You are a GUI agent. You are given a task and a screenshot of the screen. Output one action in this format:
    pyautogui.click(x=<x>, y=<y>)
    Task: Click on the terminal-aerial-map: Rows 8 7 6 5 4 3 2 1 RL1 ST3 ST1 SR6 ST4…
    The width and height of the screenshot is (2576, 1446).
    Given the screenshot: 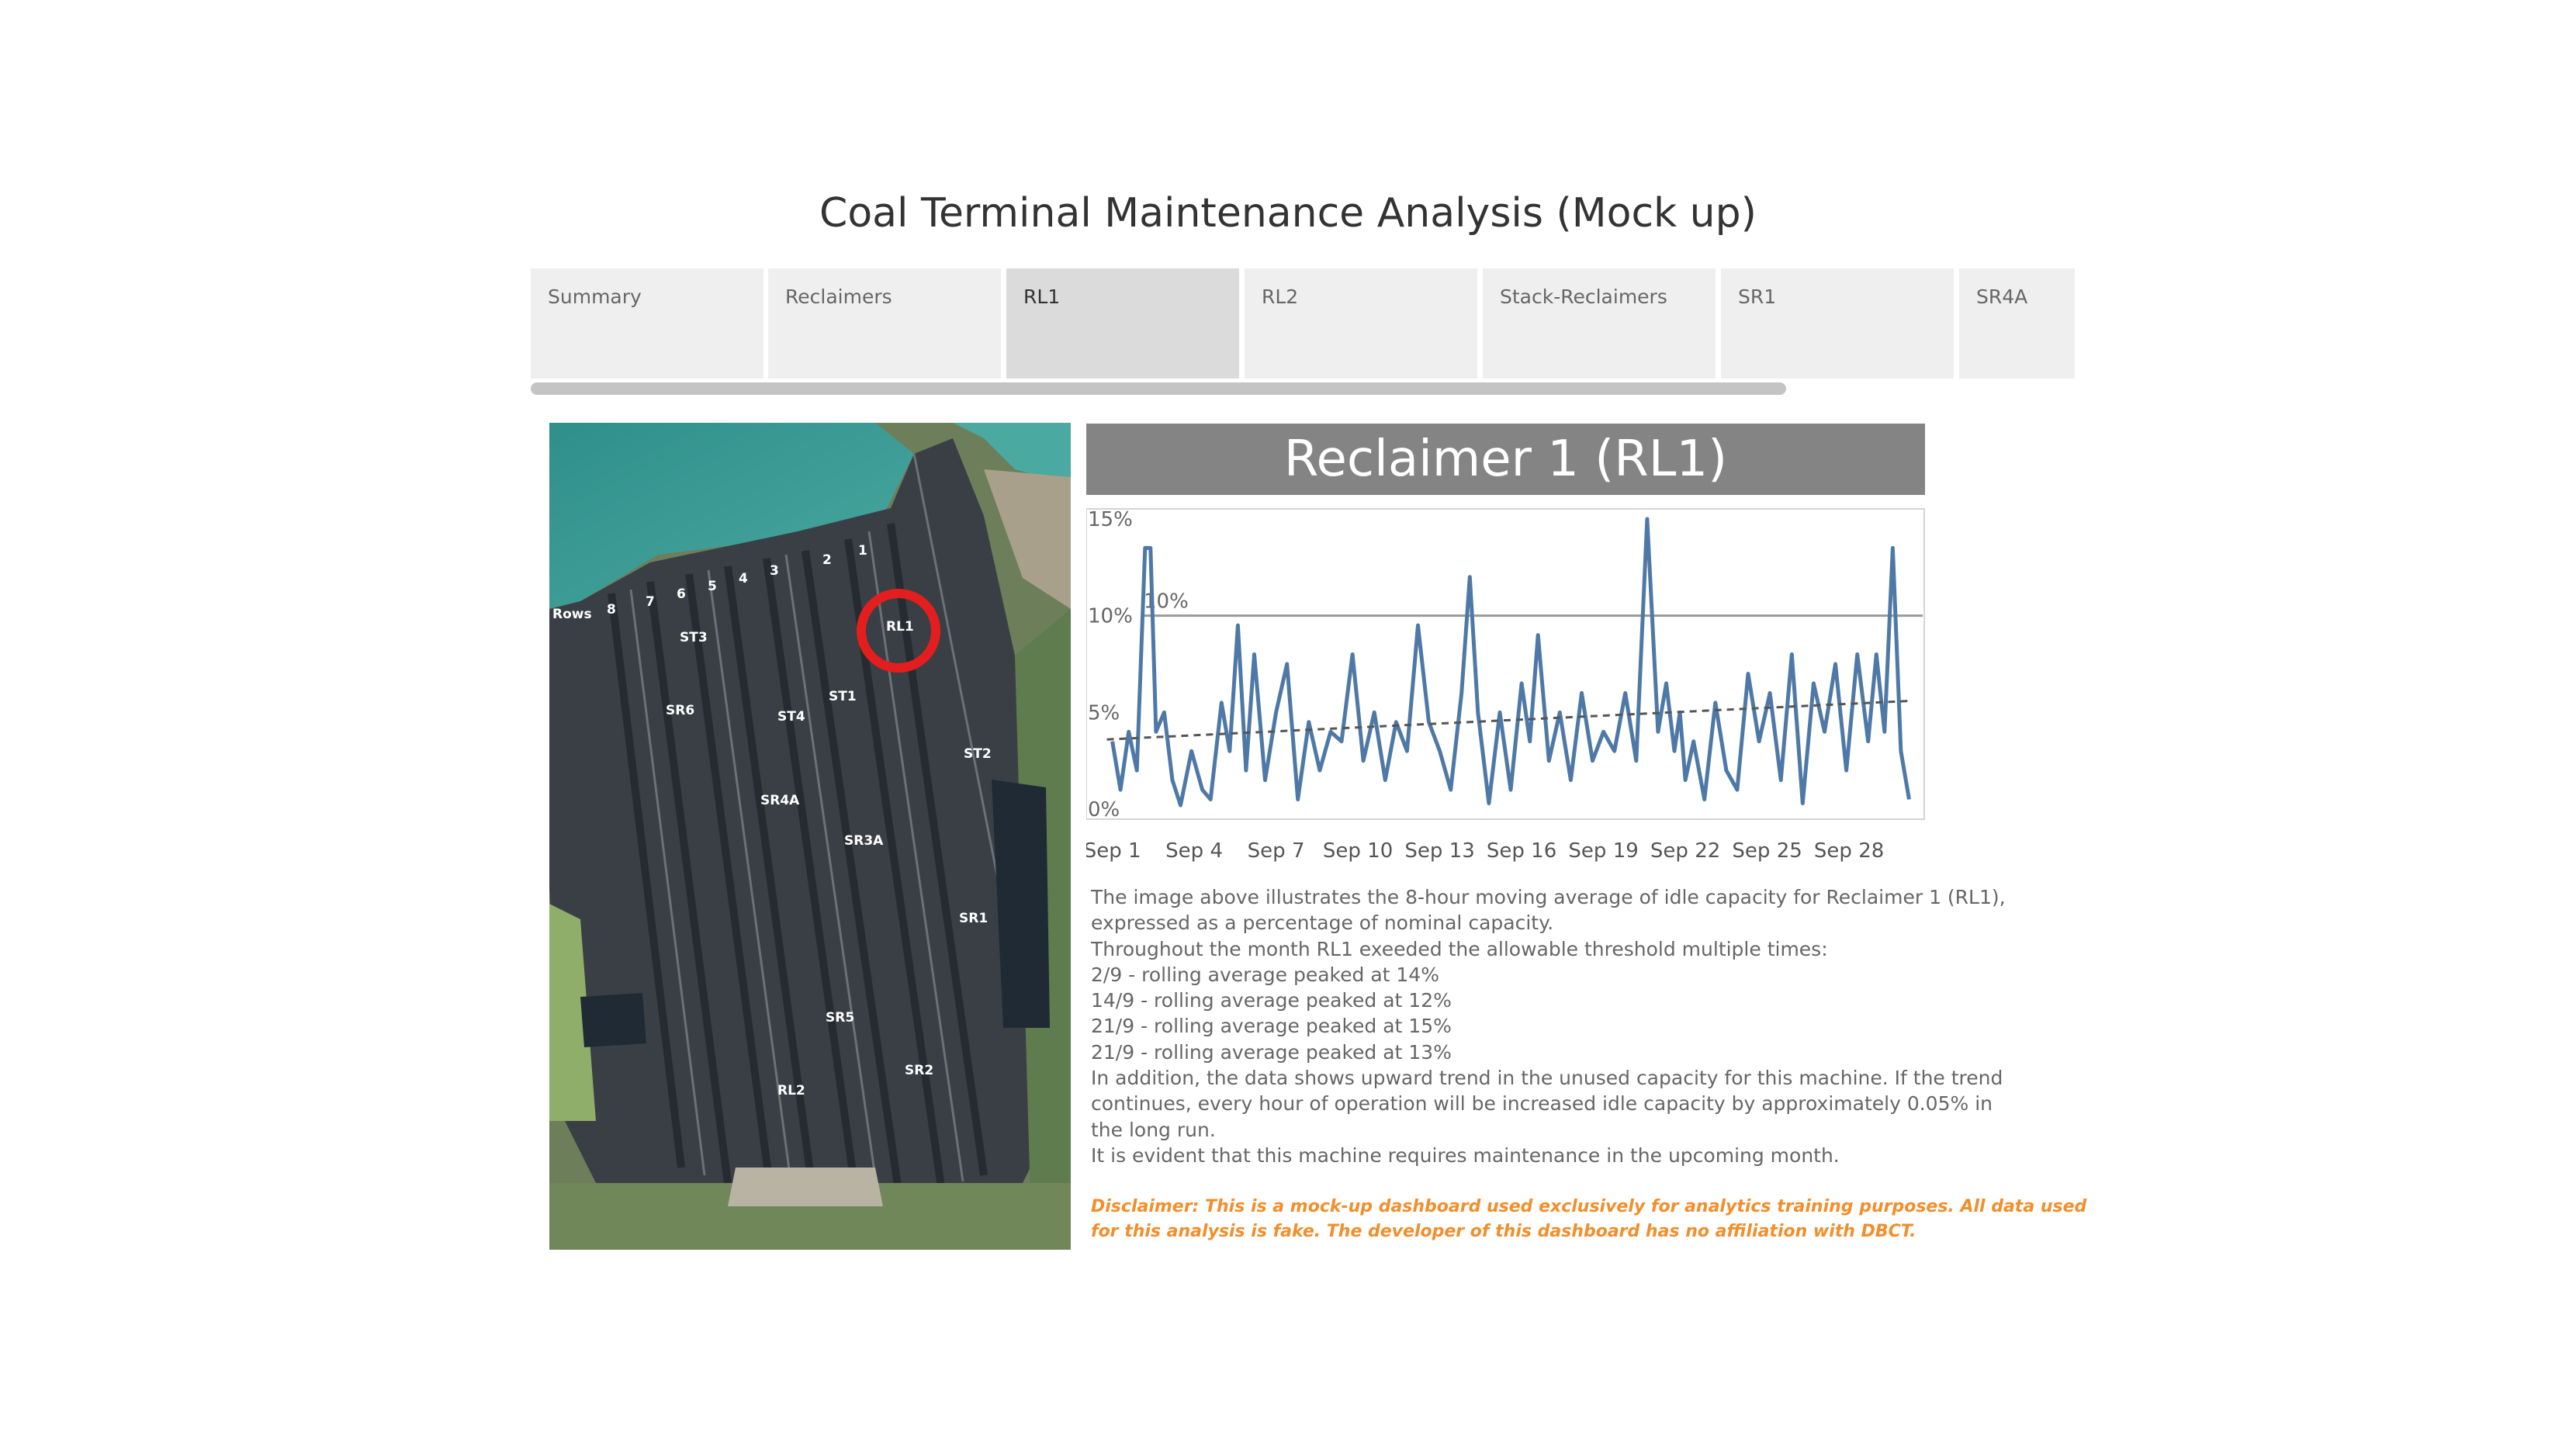 What is the action you would take?
    pyautogui.click(x=810, y=836)
    